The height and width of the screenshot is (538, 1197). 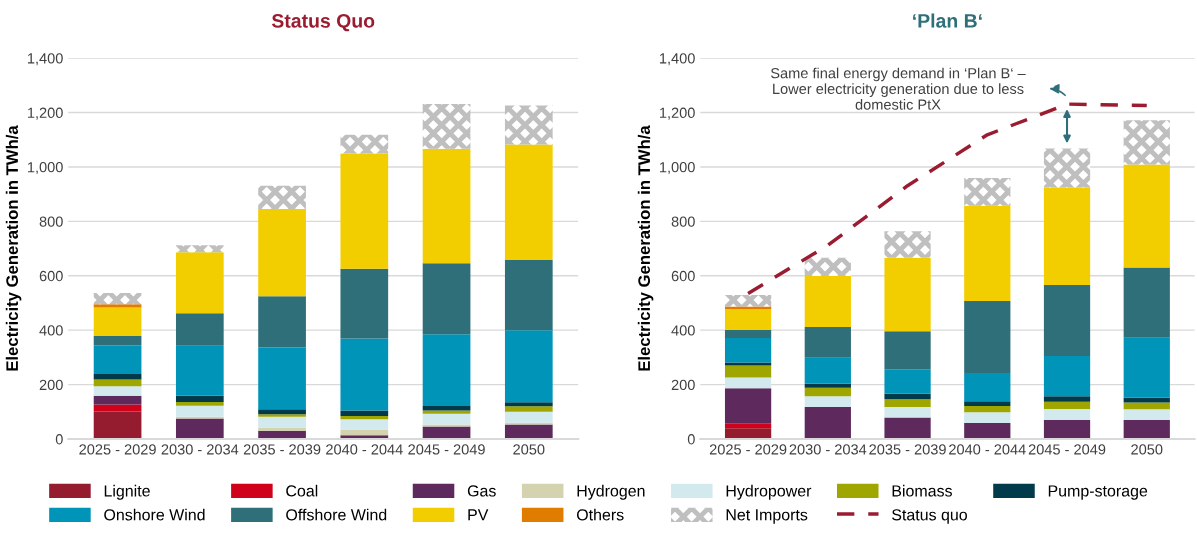 I want to click on legend-label: Hydrogen, so click(x=611, y=492).